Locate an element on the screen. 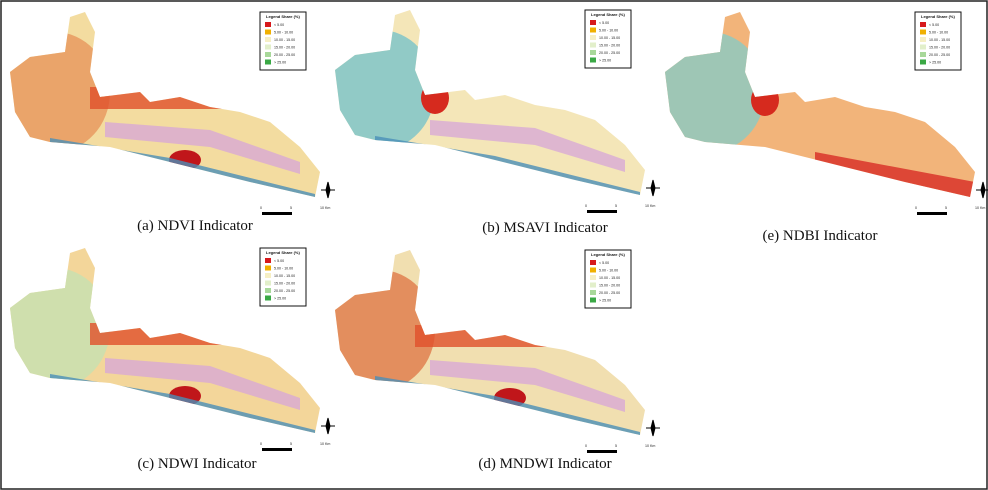  panel-caption: (a) NDVI Indicator is located at coordinates (195, 226).